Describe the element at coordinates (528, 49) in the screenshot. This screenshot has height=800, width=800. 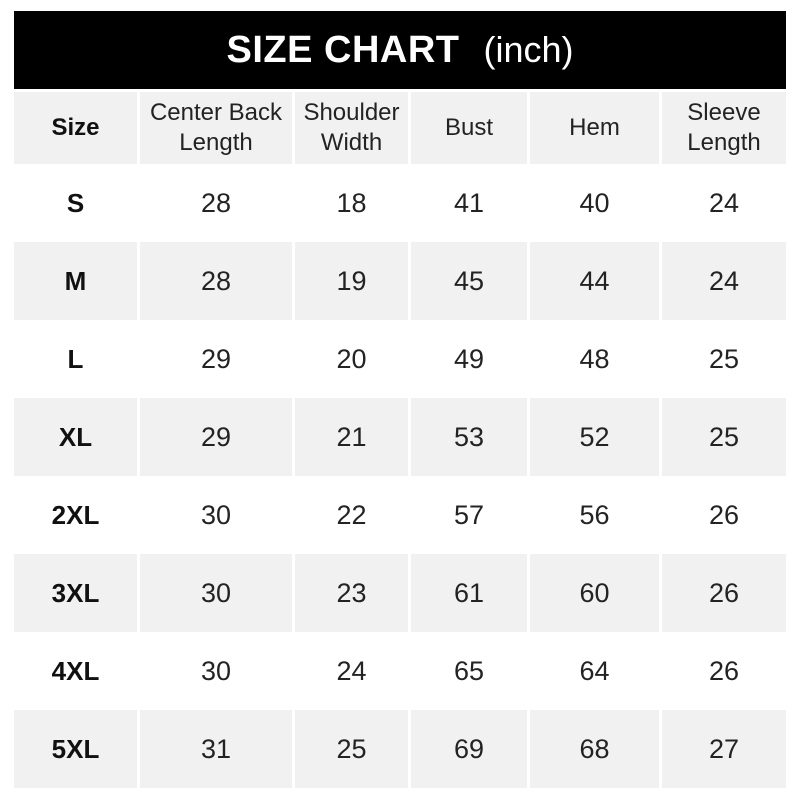
I see `title-unit: (inch)` at that location.